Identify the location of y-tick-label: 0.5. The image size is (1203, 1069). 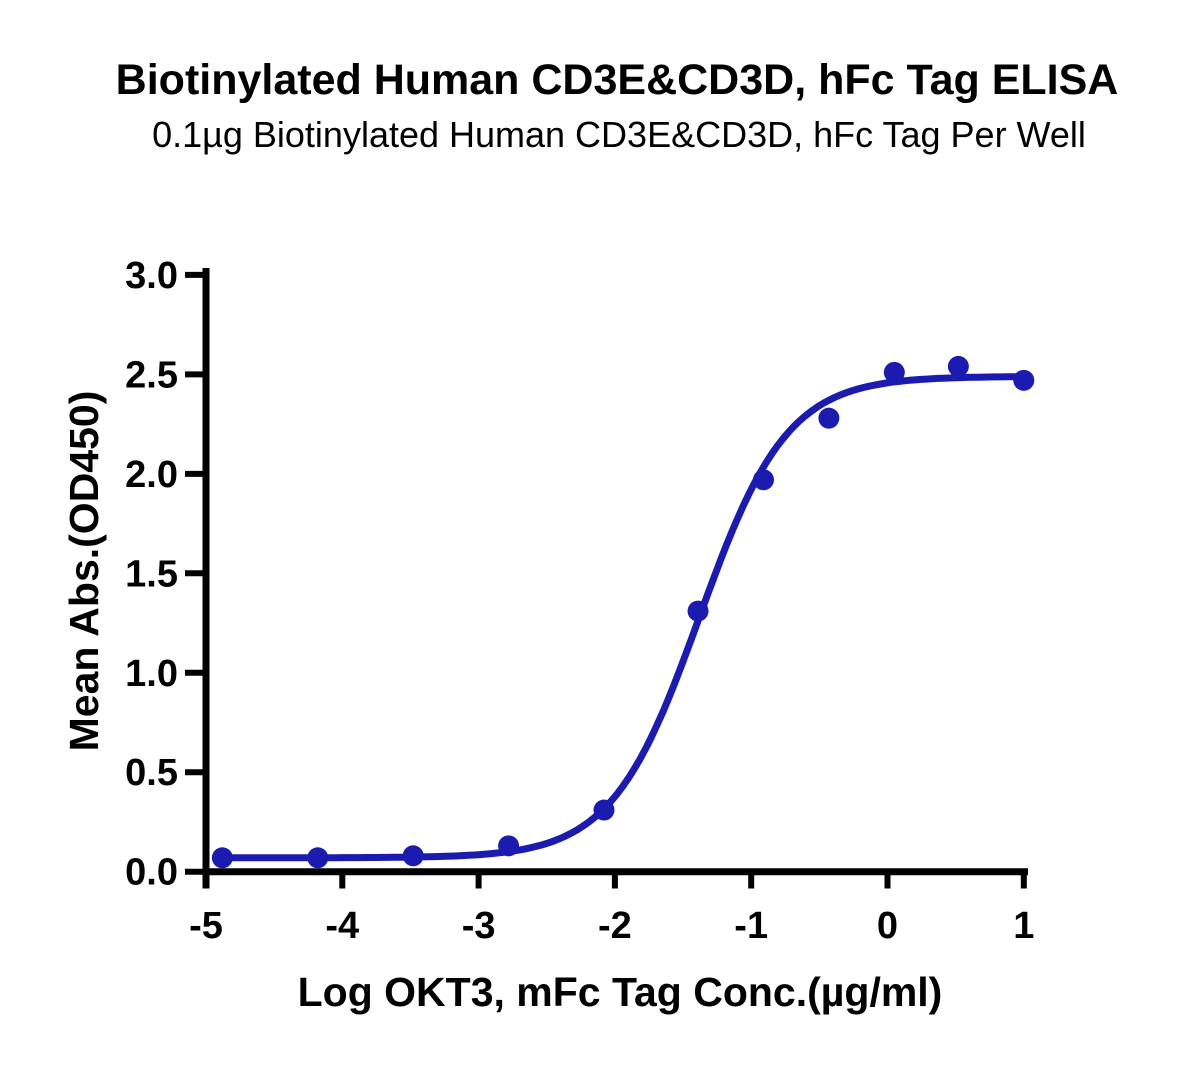
(151, 773).